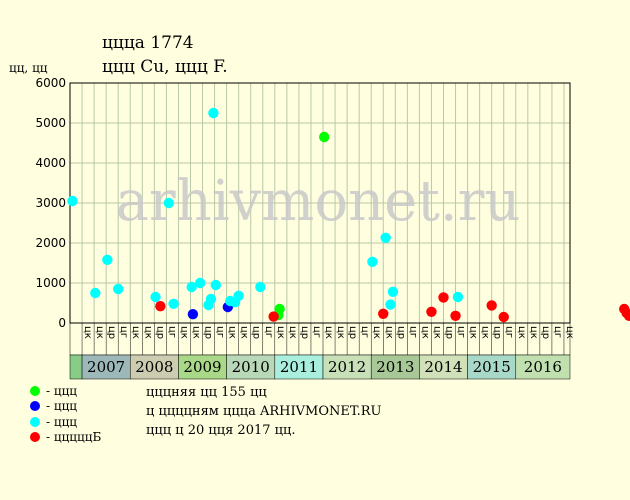 This screenshot has height=500, width=630. Describe the element at coordinates (74, 437) in the screenshot. I see `legend-label: - цццццБ` at that location.